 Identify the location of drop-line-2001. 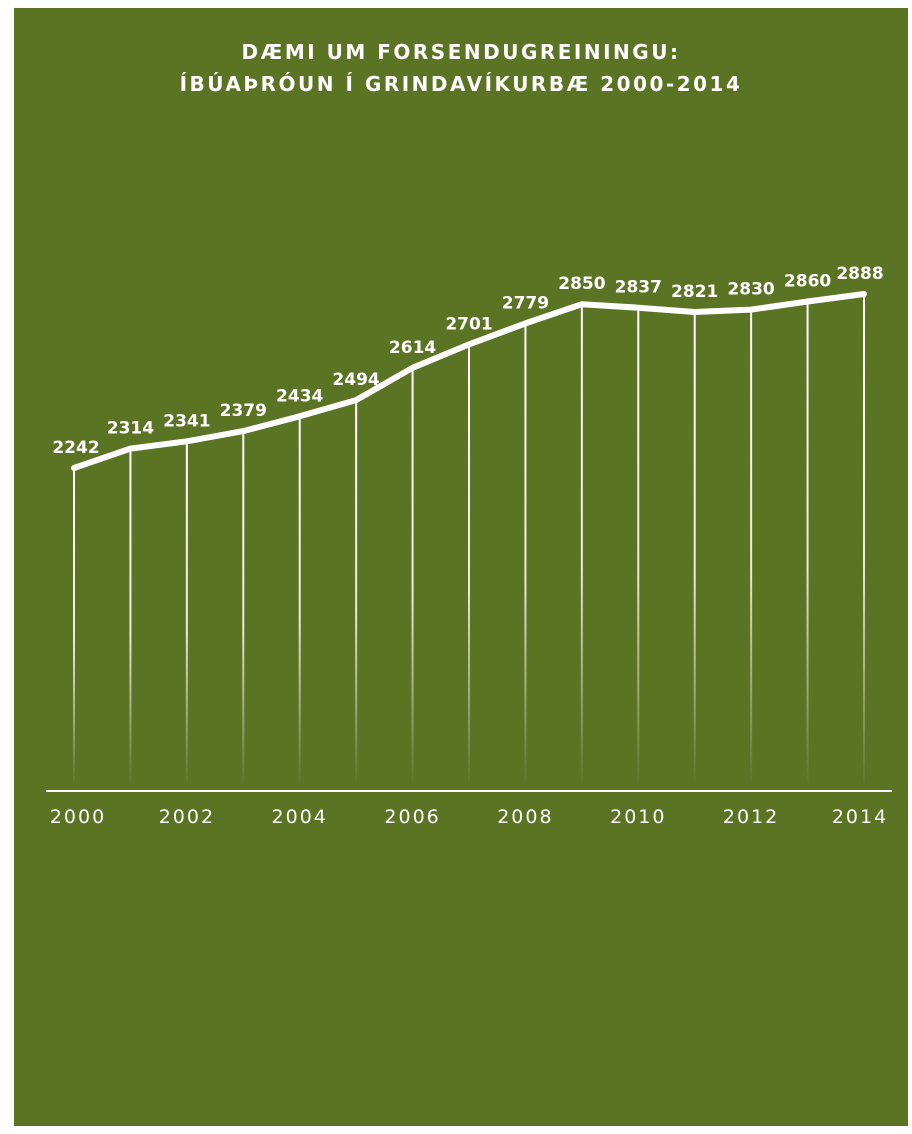
(130, 617).